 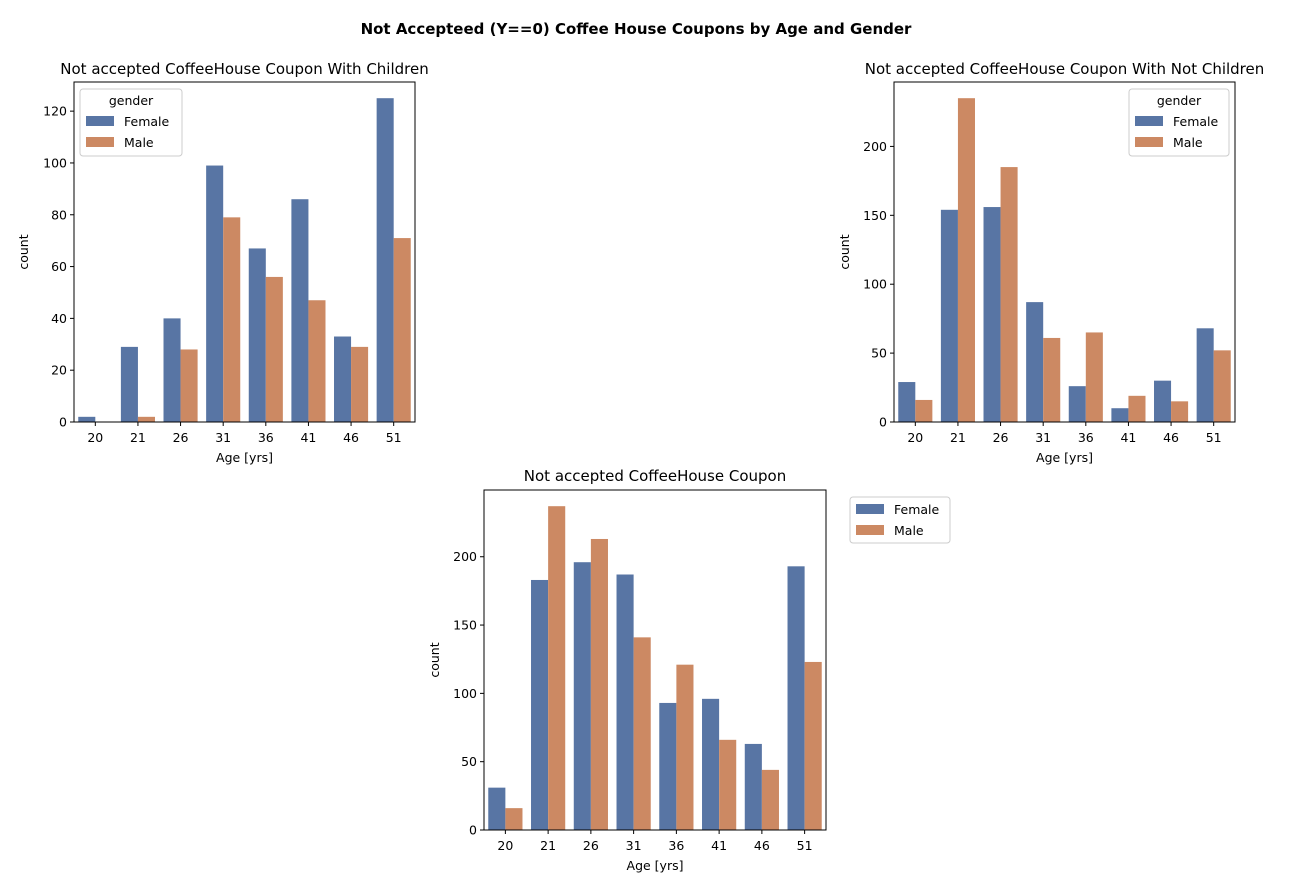 What do you see at coordinates (59, 370) in the screenshot?
I see `y-tick-label: 20` at bounding box center [59, 370].